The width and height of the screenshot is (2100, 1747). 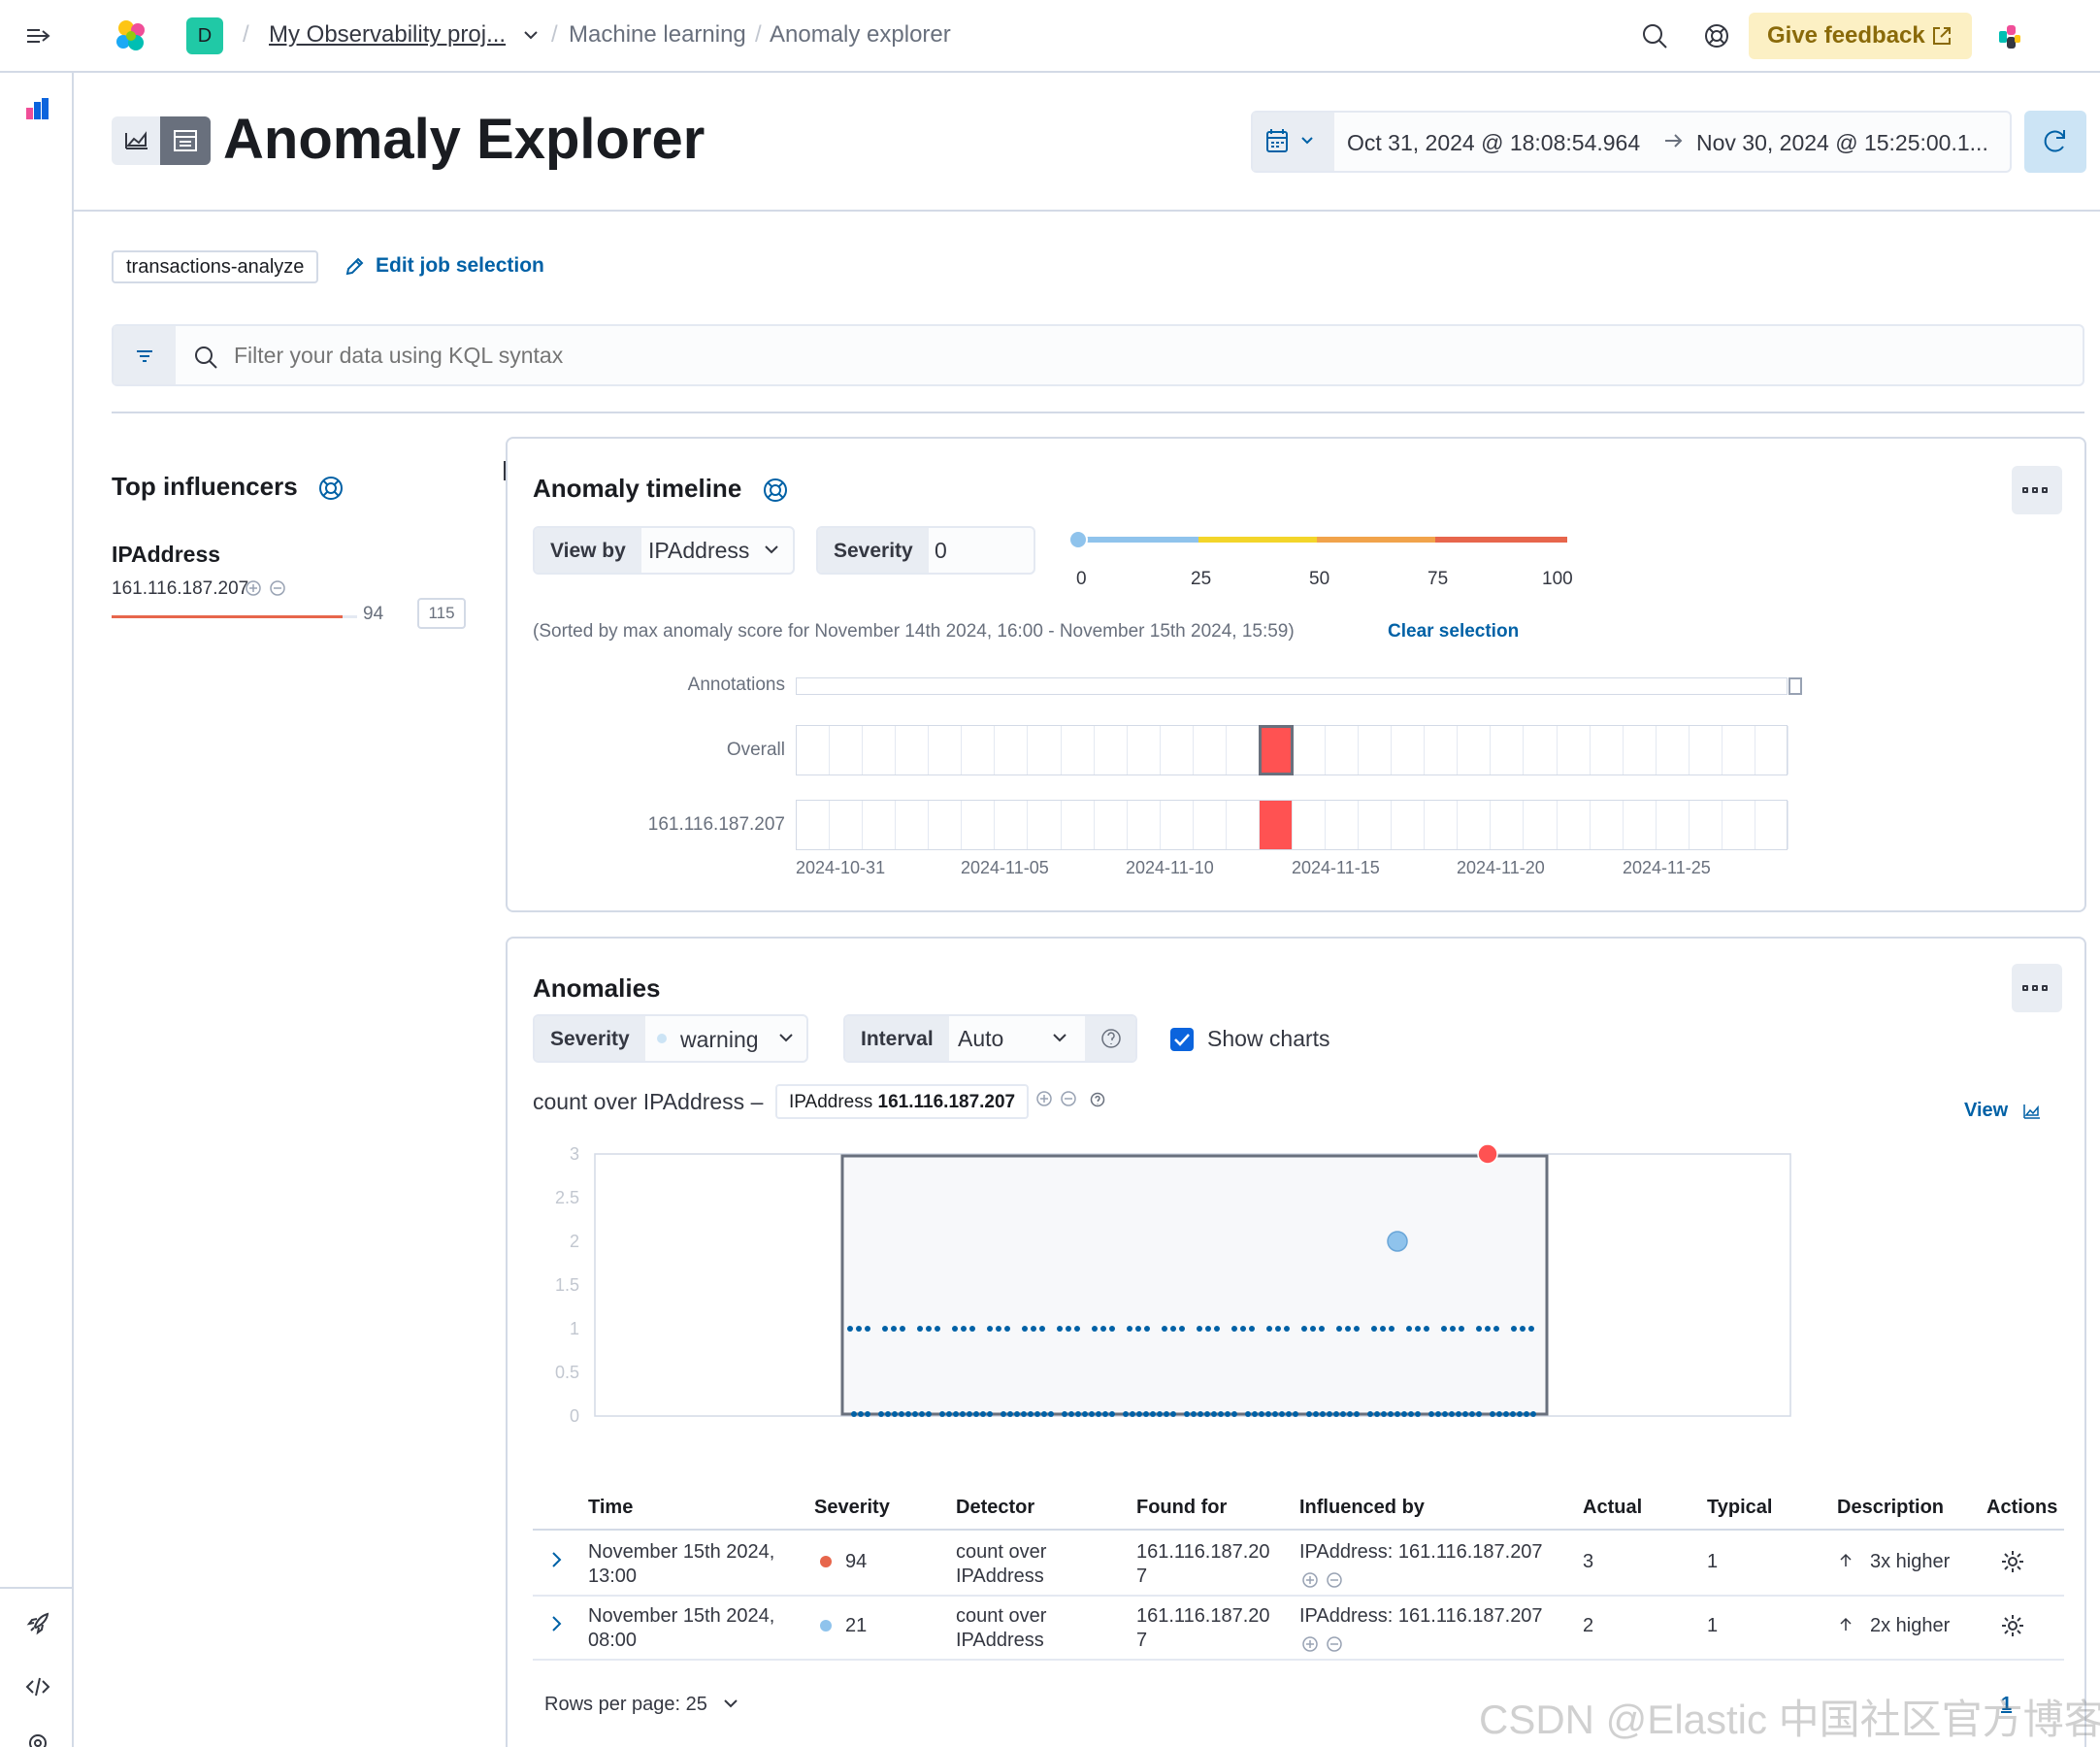 I want to click on rows-per-page-select: Rows per page: 25, so click(x=641, y=1705).